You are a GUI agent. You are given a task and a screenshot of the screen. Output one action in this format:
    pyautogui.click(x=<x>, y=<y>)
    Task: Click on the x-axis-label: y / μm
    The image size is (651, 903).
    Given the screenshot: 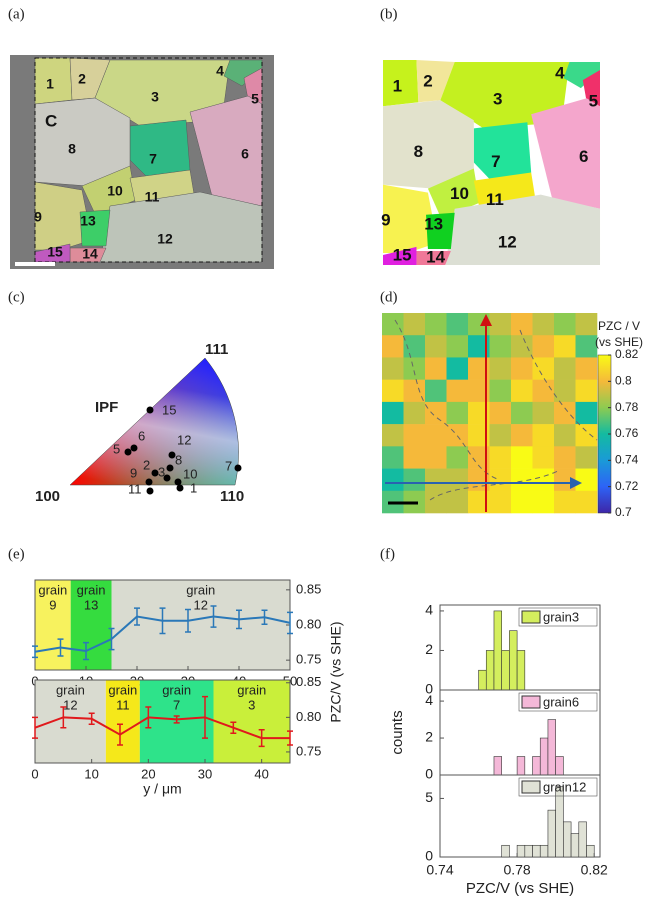 What is the action you would take?
    pyautogui.click(x=162, y=789)
    